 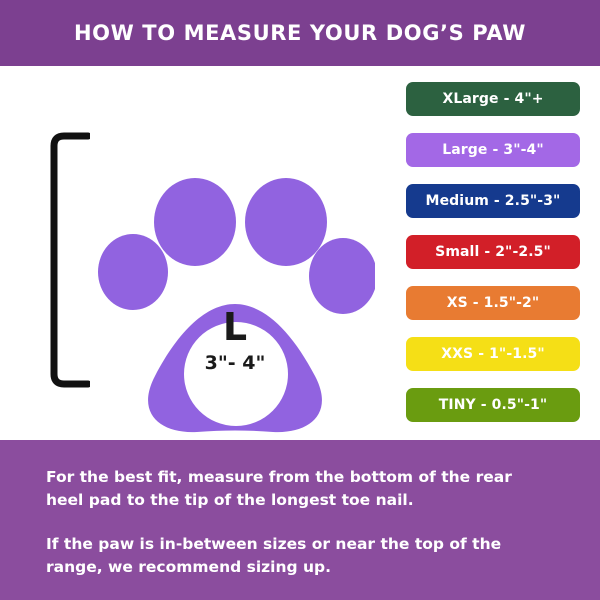 I want to click on legend-badge-xxs: XXS - 1"-1.5", so click(x=493, y=354).